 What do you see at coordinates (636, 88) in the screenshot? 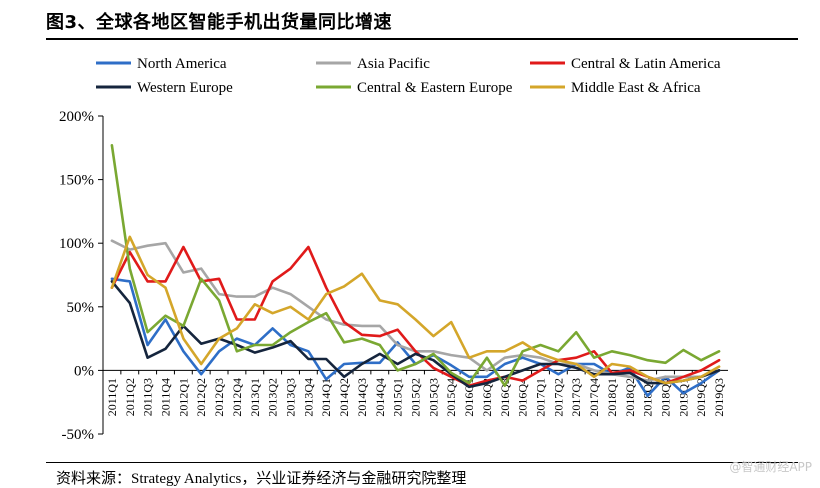
I see `legend-label: Middle East & Africa` at bounding box center [636, 88].